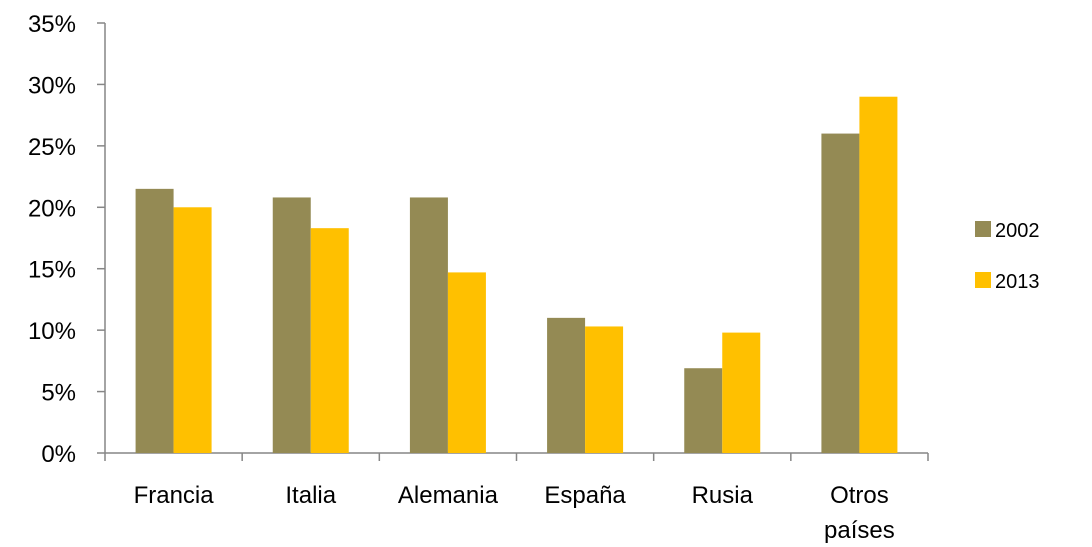 This screenshot has width=1092, height=547. What do you see at coordinates (329, 340) in the screenshot?
I see `bar-2013-italia` at bounding box center [329, 340].